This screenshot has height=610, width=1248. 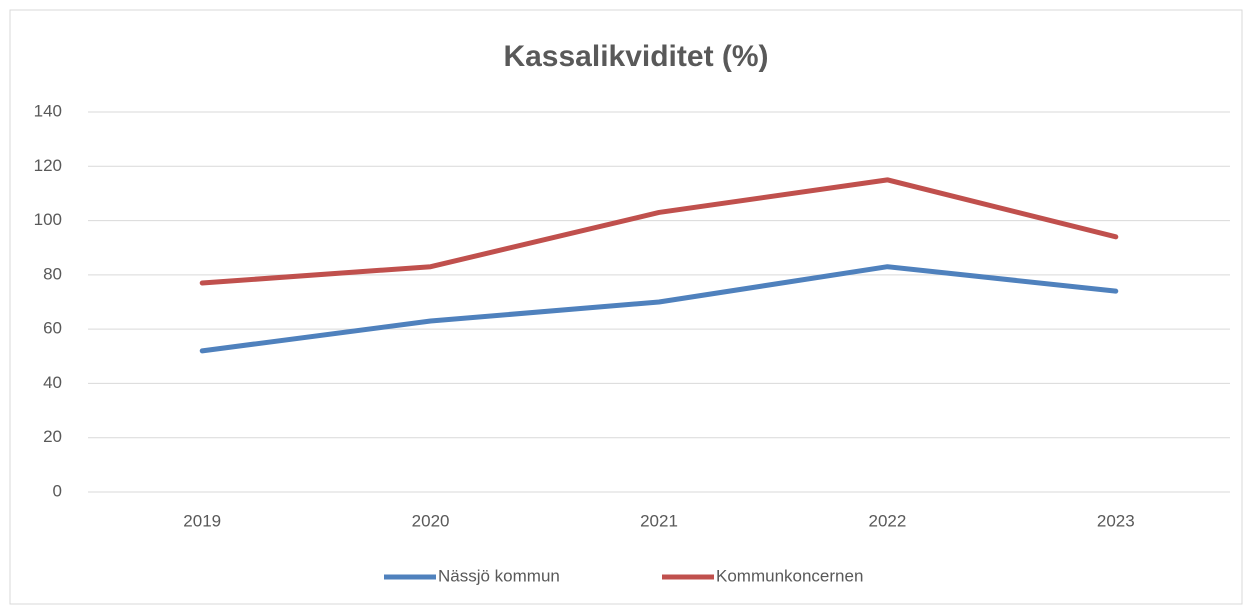 I want to click on x-tick-label: 2020, so click(x=431, y=520).